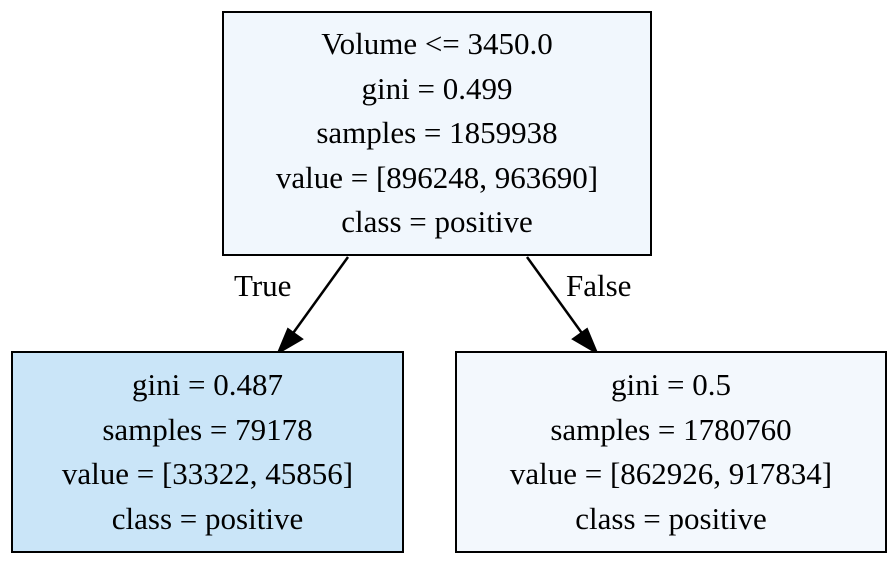  Describe the element at coordinates (312, 306) in the screenshot. I see `edge-true` at that location.